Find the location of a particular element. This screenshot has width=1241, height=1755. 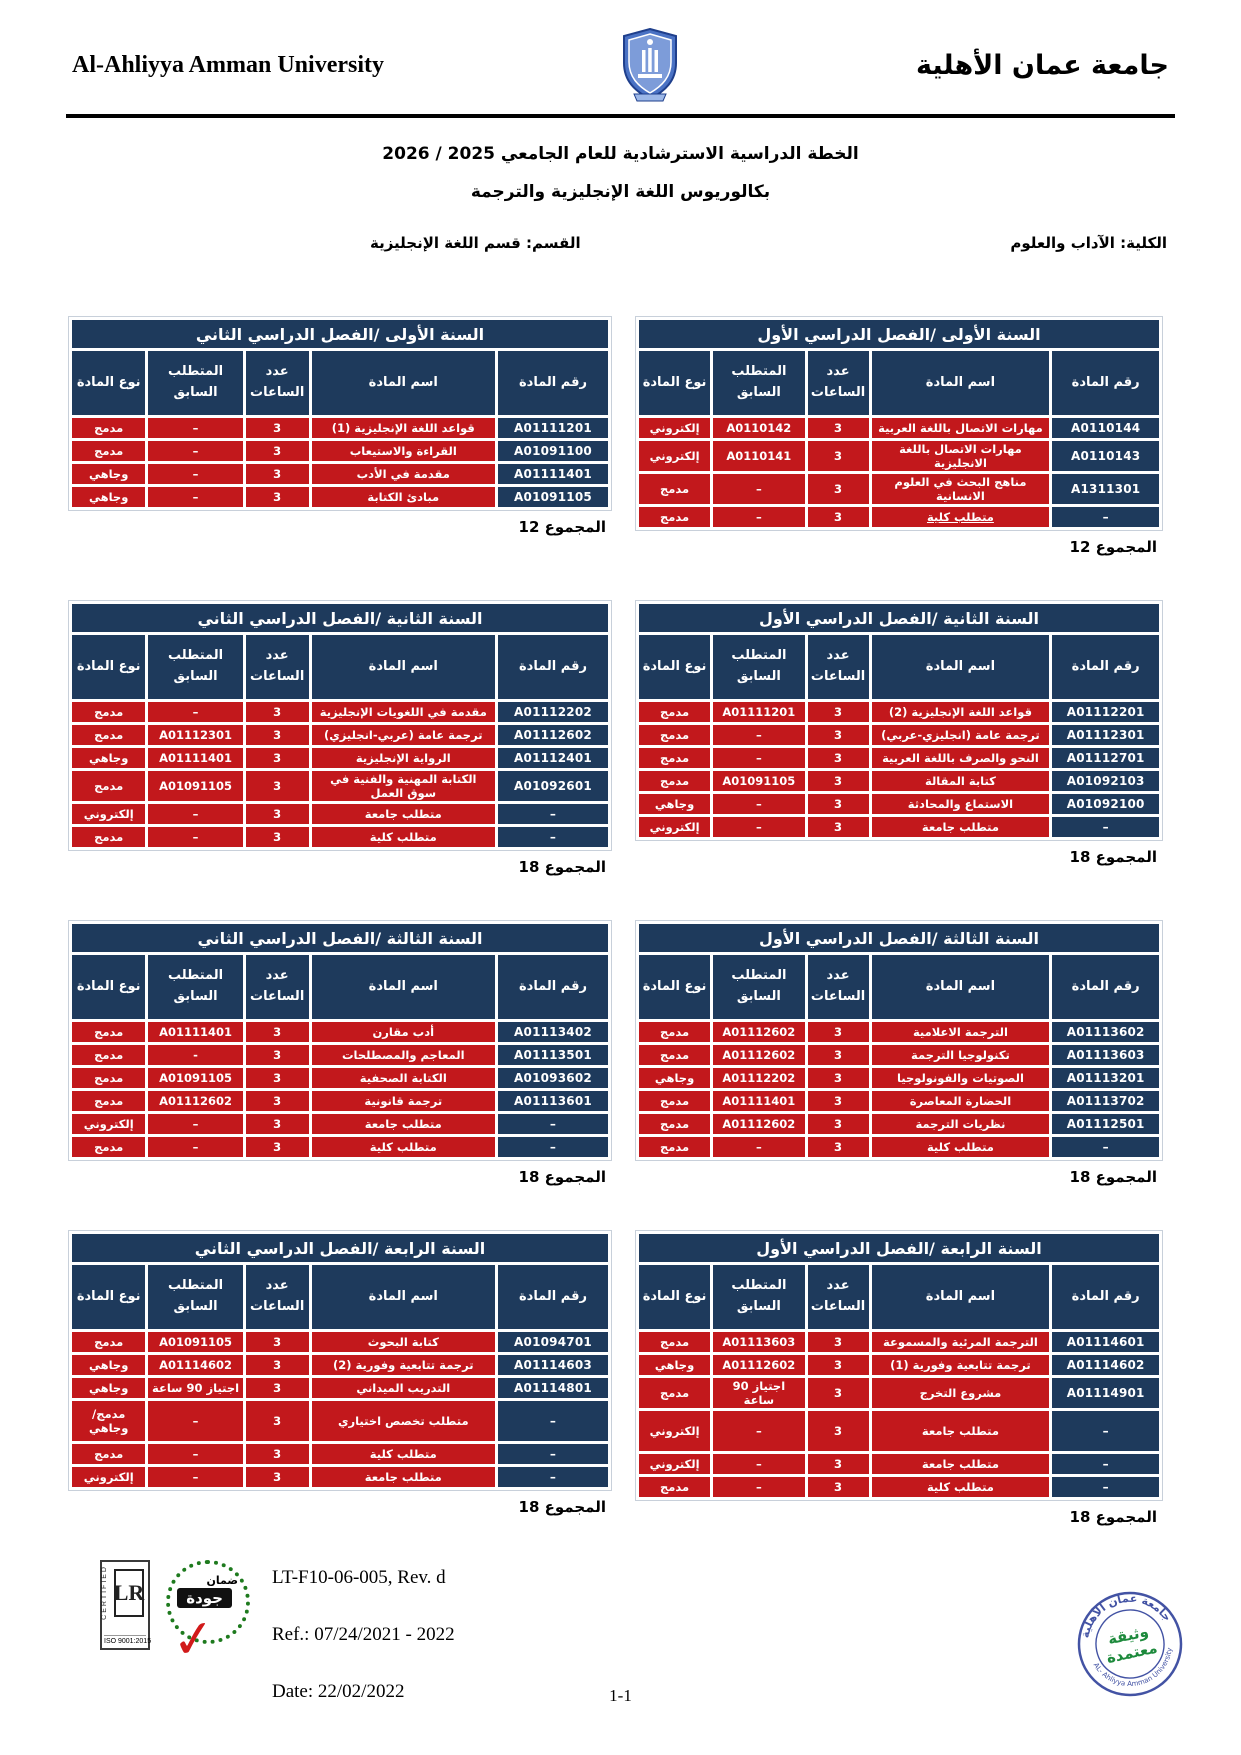

table-title-row: السنة الأولى /الفصل الدراسي الثاني is located at coordinates (340, 334).